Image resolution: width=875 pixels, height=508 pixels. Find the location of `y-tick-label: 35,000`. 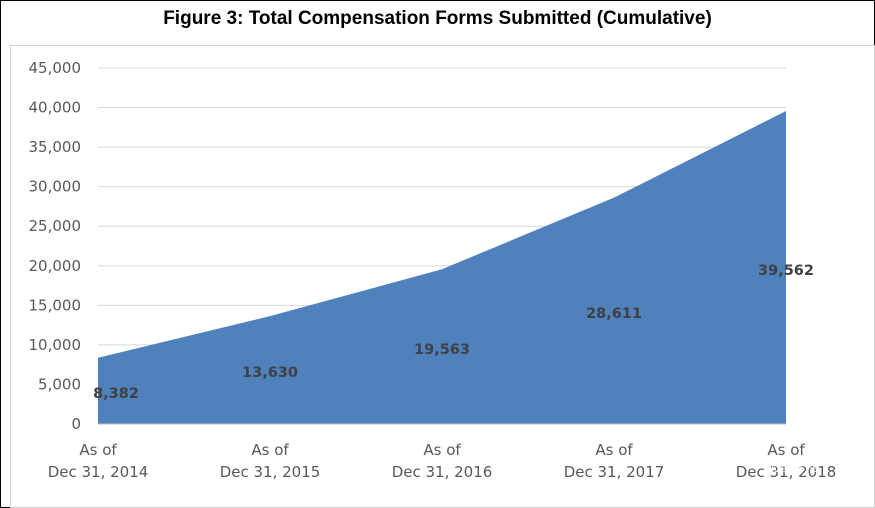

y-tick-label: 35,000 is located at coordinates (55, 147).